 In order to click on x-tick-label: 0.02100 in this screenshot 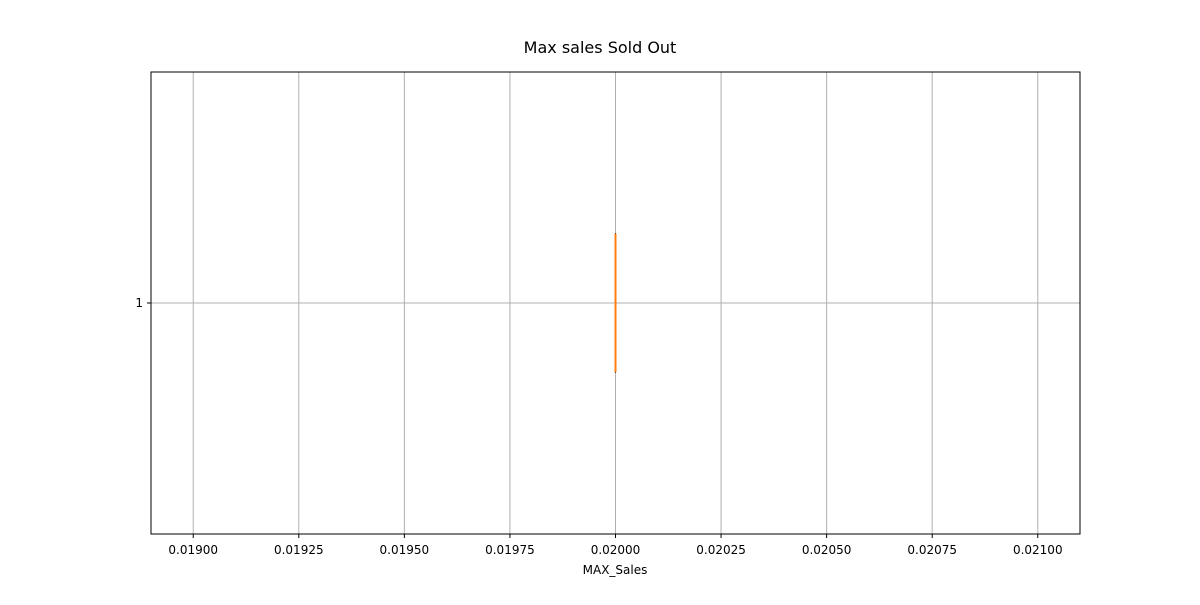, I will do `click(1038, 550)`.